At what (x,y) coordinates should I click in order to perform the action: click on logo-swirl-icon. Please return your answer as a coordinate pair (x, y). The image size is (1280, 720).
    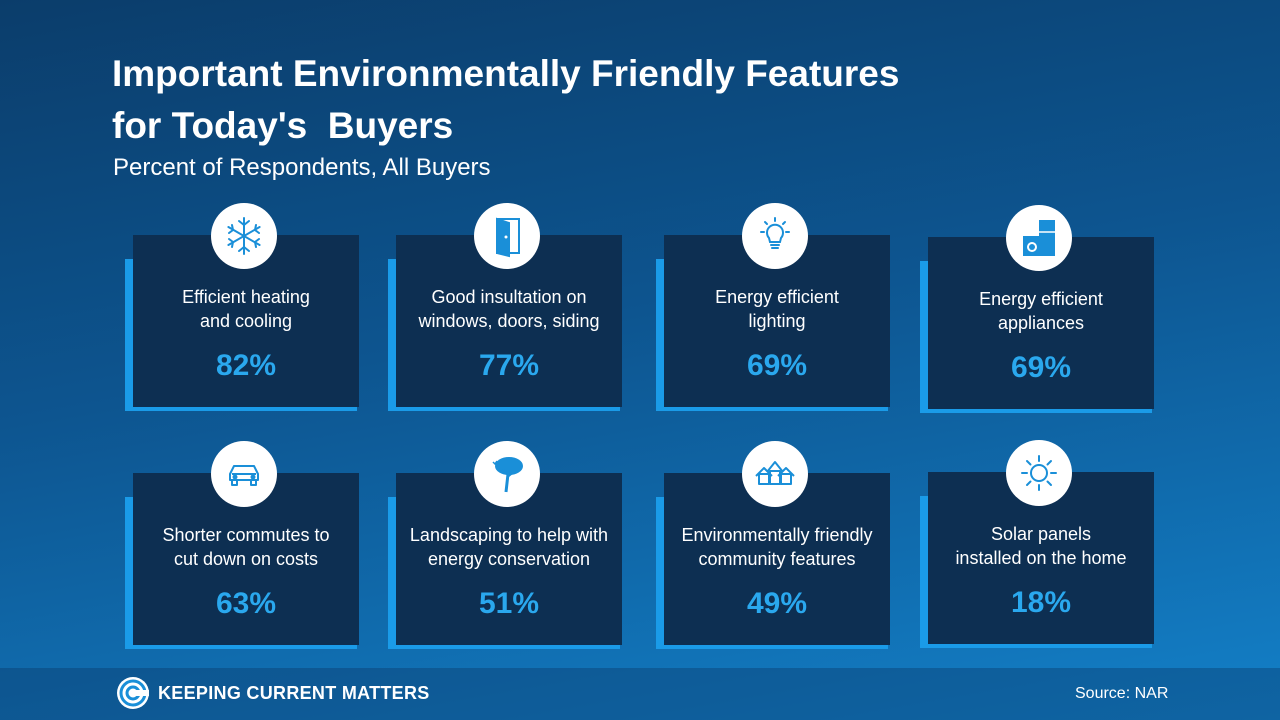
    Looking at the image, I should click on (133, 693).